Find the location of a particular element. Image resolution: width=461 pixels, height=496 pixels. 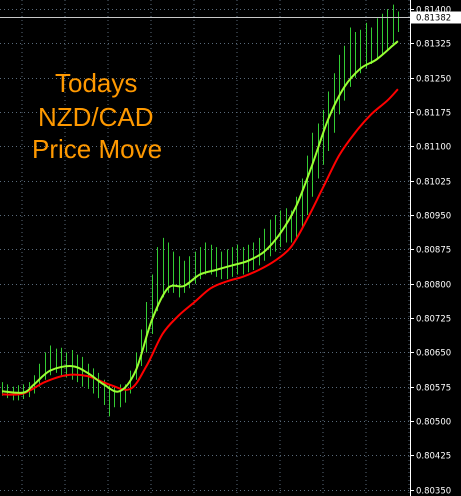

current-price-box is located at coordinates (436, 17).